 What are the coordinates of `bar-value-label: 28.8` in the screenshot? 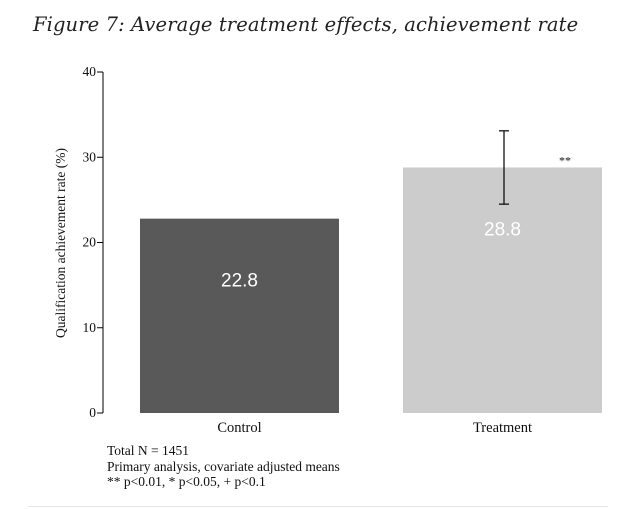 It's located at (502, 229).